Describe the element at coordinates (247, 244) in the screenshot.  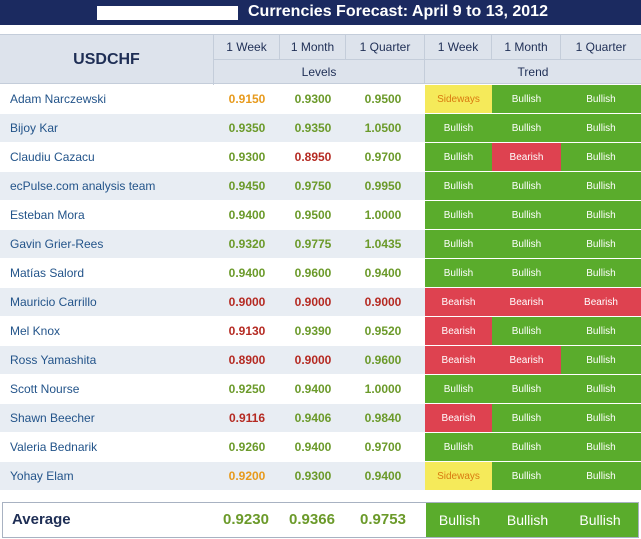
I see `level-week: 0.9320` at that location.